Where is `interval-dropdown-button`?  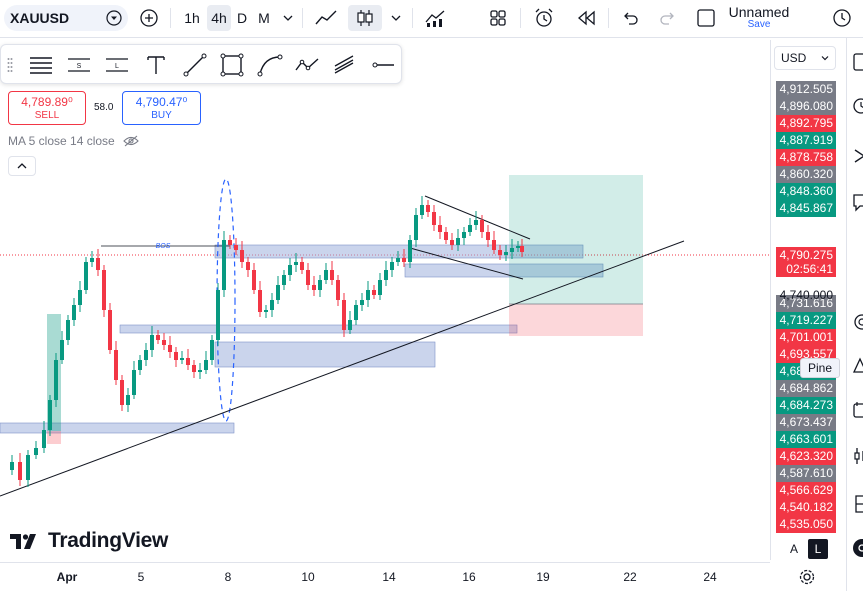 interval-dropdown-button is located at coordinates (288, 18).